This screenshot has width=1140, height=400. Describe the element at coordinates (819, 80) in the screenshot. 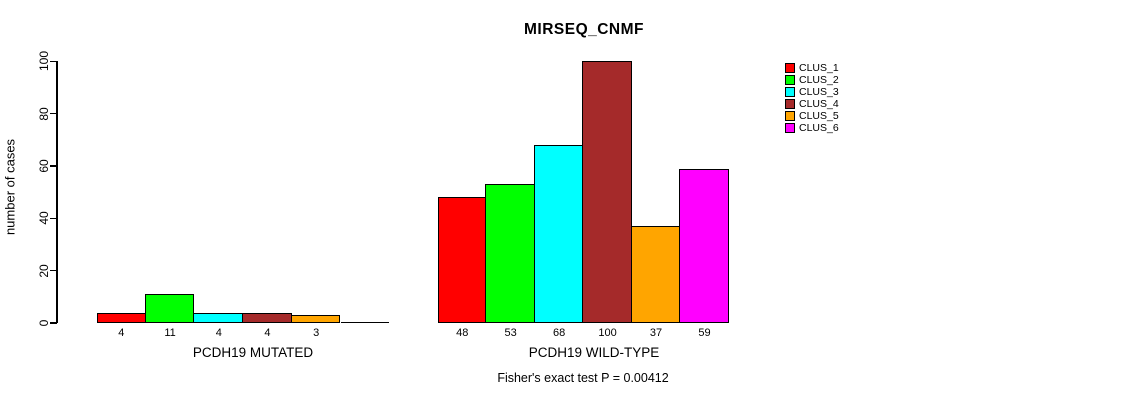

I see `legend-label: CLUS_2` at that location.